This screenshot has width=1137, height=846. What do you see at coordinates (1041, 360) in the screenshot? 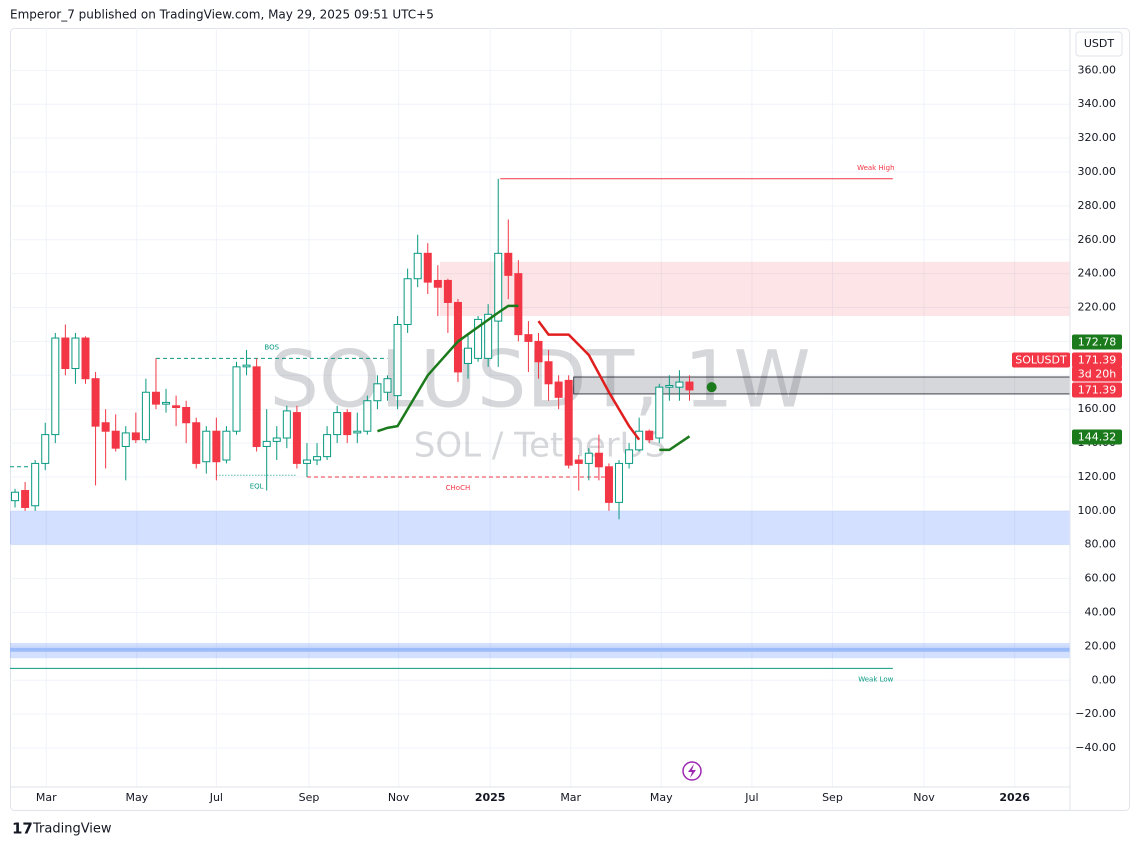
I see `price-tag-label: SOLUSDT` at bounding box center [1041, 360].